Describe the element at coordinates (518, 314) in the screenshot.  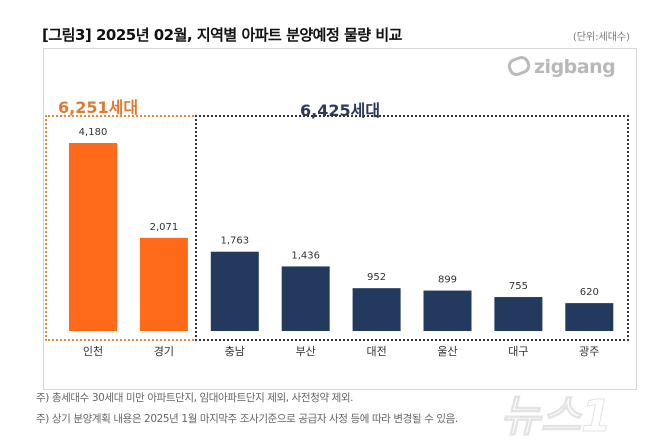
I see `bar-대구` at that location.